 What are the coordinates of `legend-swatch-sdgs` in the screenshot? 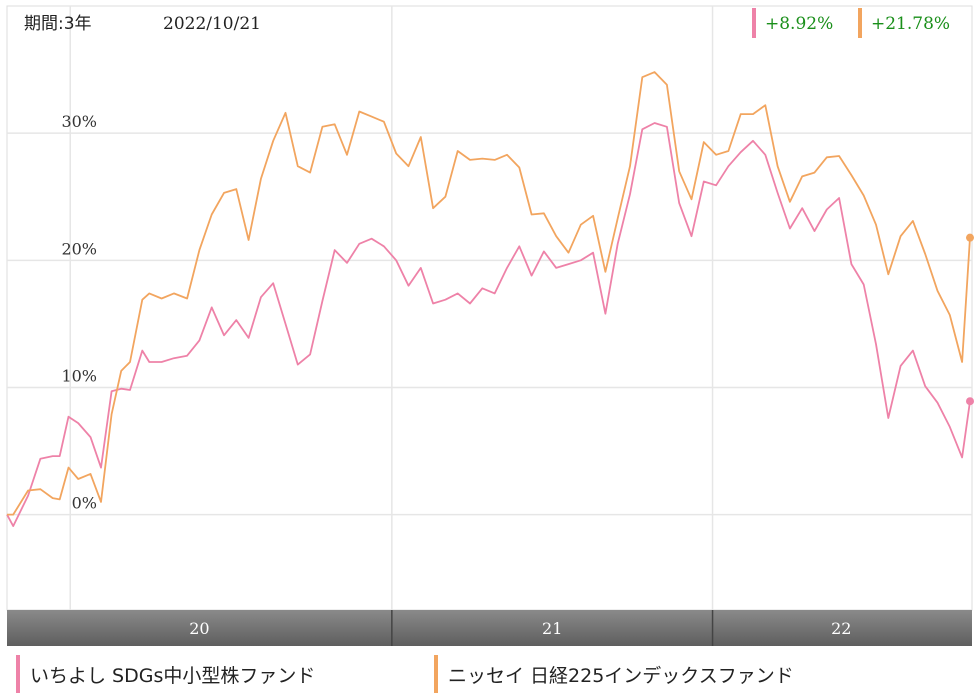 It's located at (18, 674).